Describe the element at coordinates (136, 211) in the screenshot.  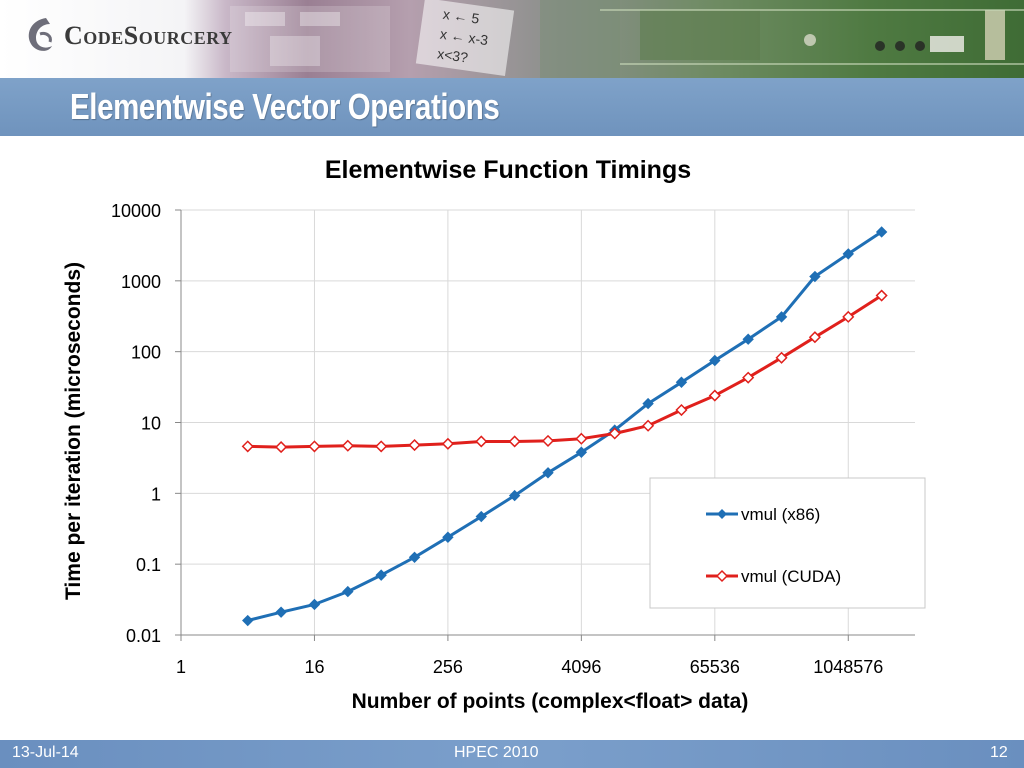
I see `y-tick-label: 10000` at that location.